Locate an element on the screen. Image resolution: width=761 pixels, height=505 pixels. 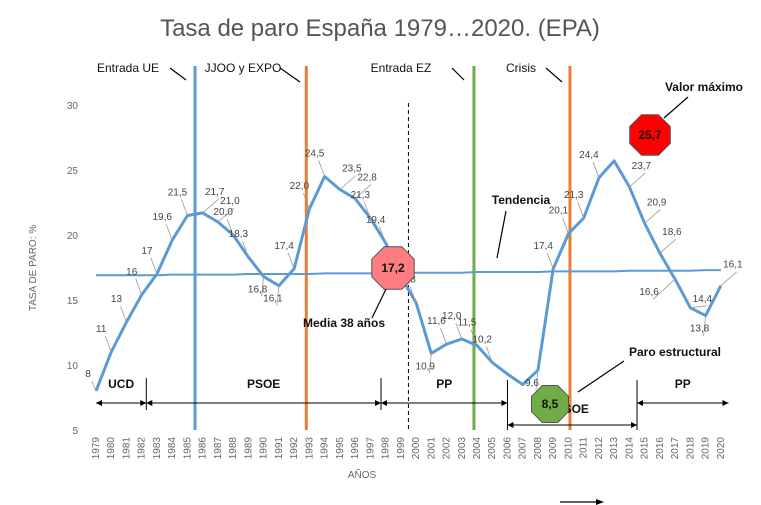
x-tick-label: 2015 is located at coordinates (645, 448).